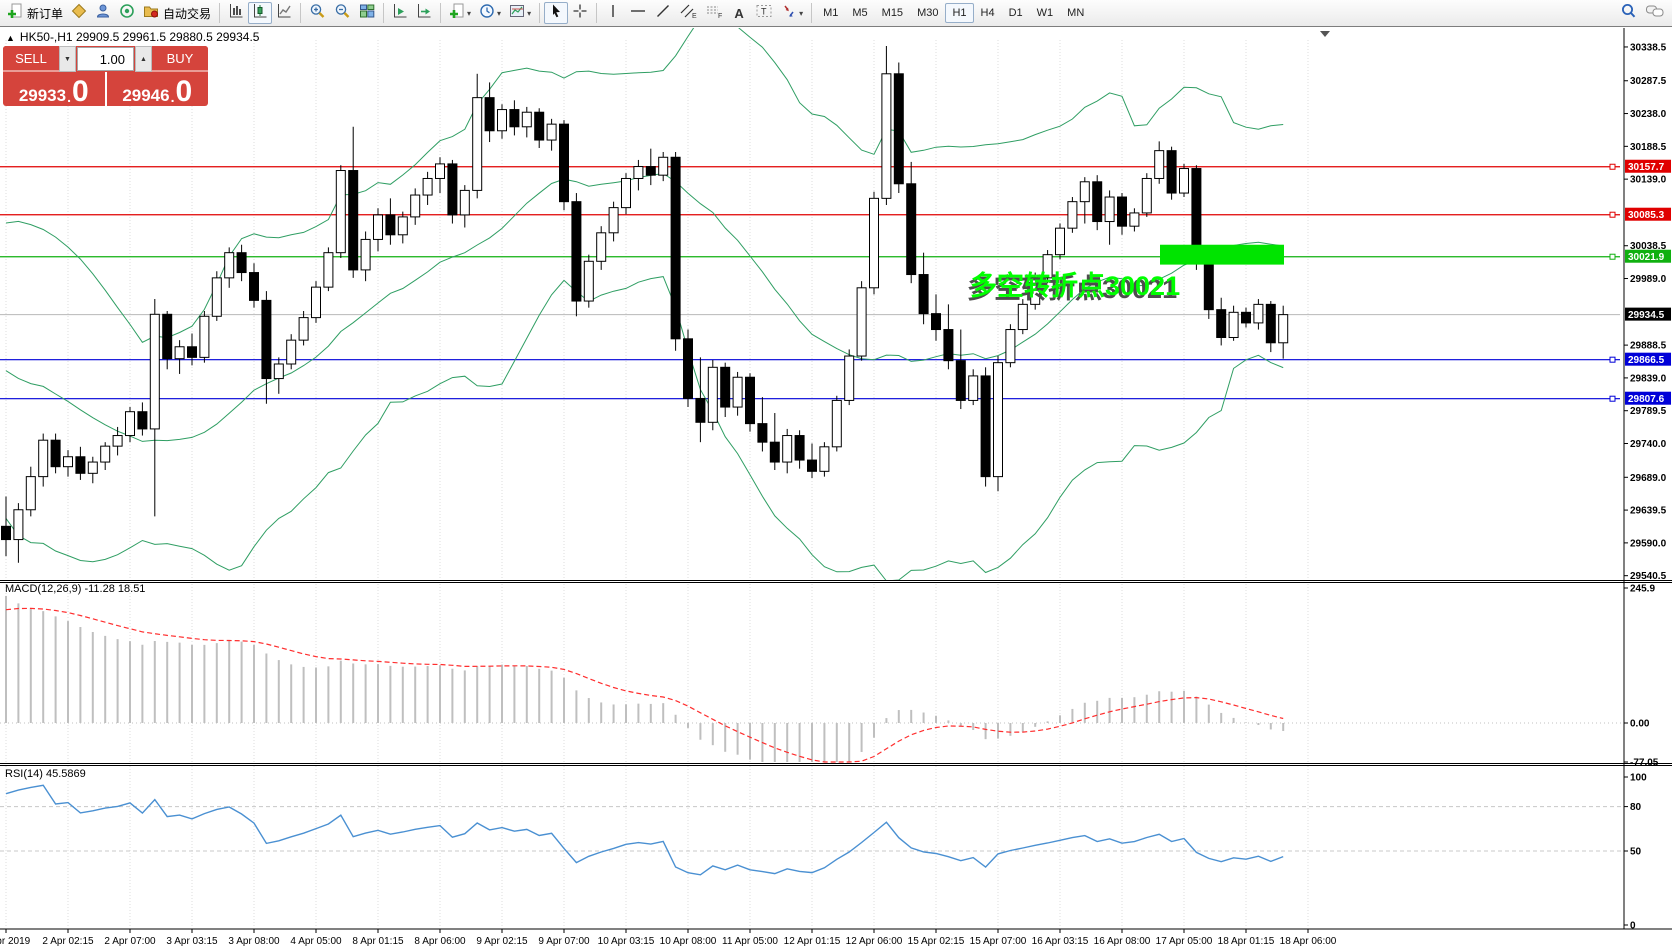 This screenshot has width=1672, height=951. I want to click on sell-price: 29933 . 0, so click(54, 89).